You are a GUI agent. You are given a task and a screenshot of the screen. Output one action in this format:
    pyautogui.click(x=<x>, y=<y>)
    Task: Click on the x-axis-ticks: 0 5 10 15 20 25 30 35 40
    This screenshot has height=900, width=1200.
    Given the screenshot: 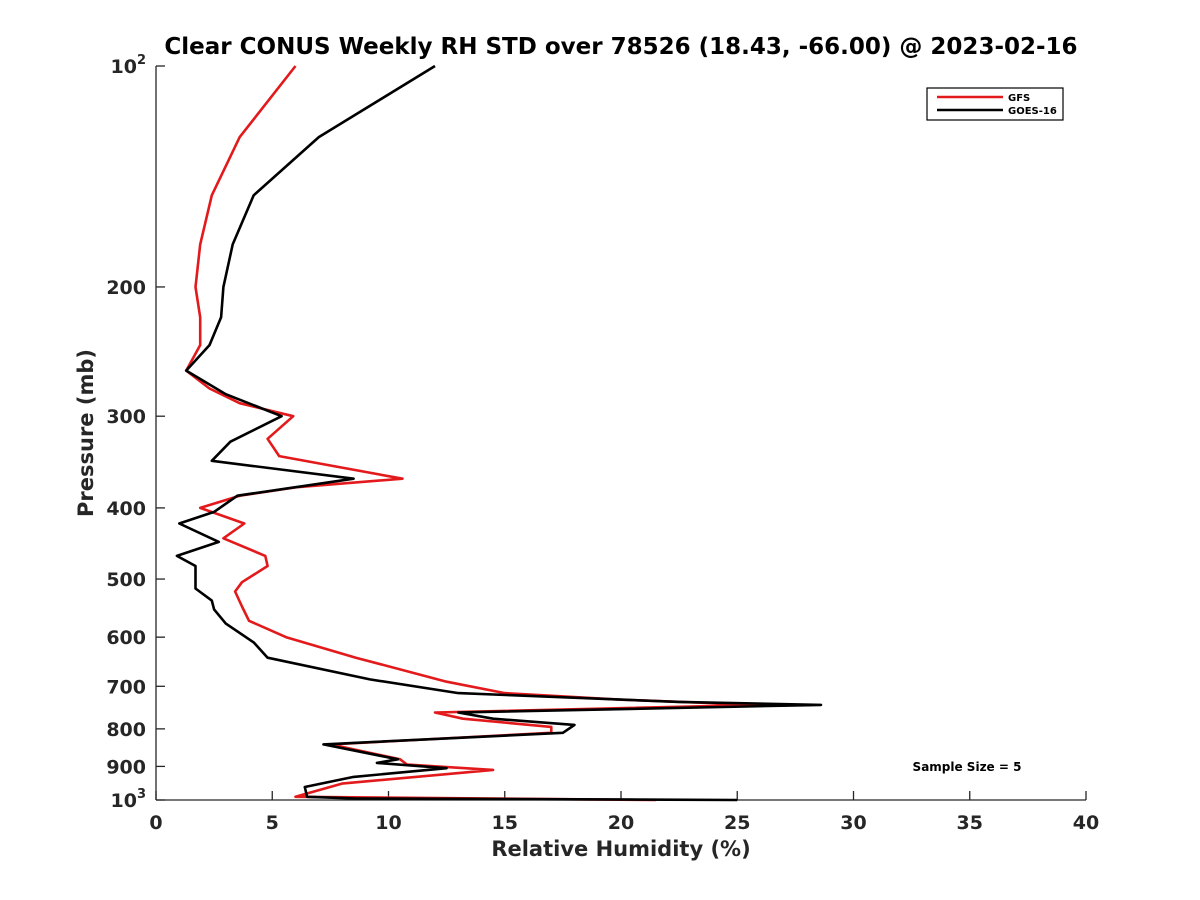 What is the action you would take?
    pyautogui.click(x=624, y=812)
    